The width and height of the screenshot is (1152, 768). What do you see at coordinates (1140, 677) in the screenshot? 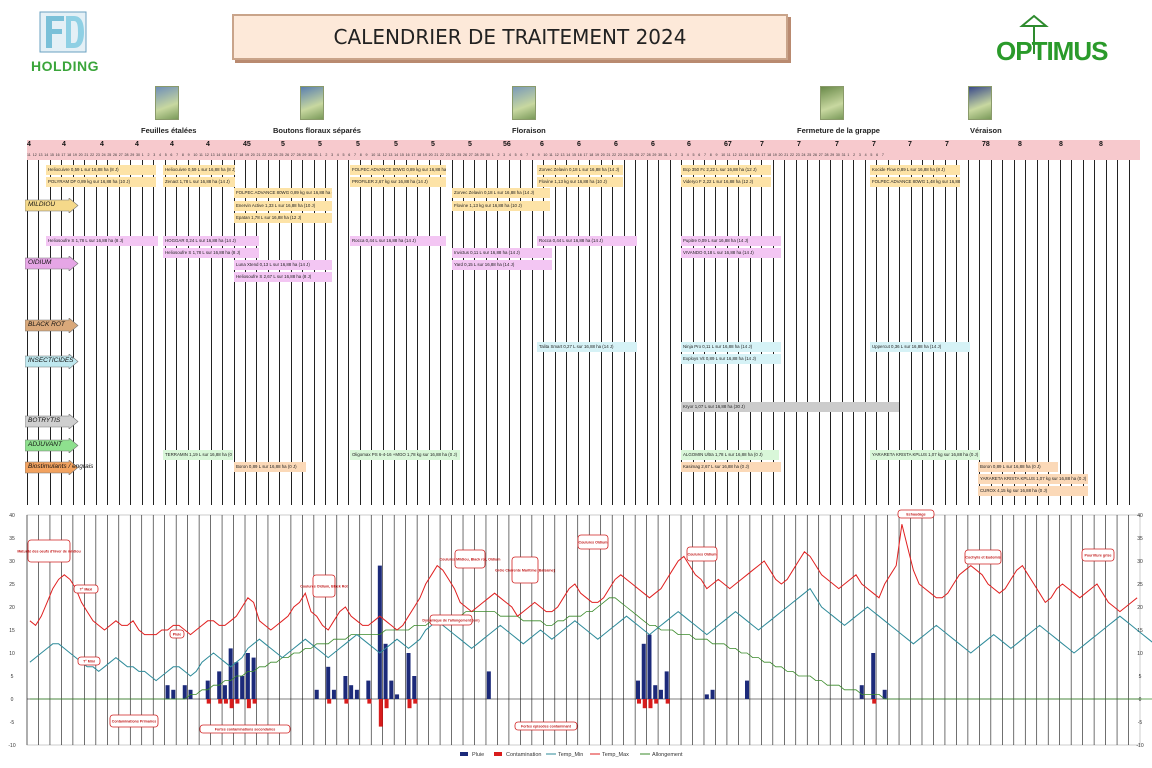
I see `y-tick-right: 5` at bounding box center [1140, 677].